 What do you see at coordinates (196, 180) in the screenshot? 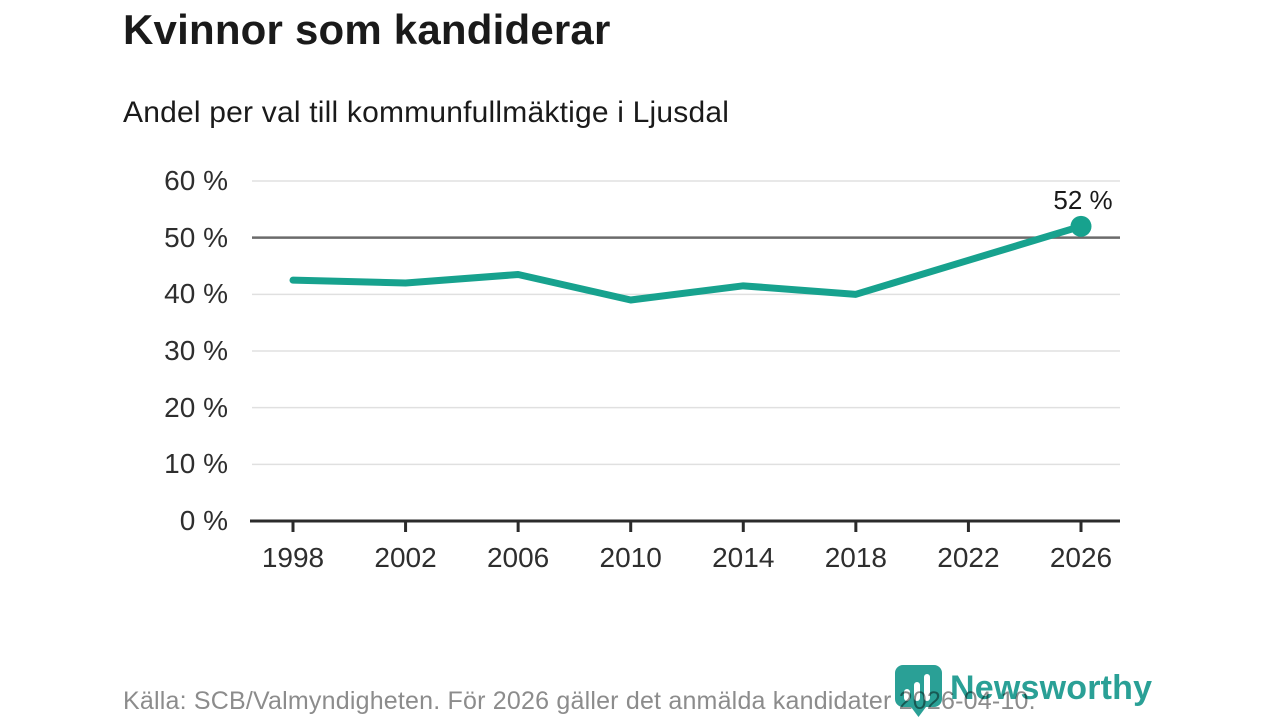
I see `y-axis-tick-label: 60 %` at bounding box center [196, 180].